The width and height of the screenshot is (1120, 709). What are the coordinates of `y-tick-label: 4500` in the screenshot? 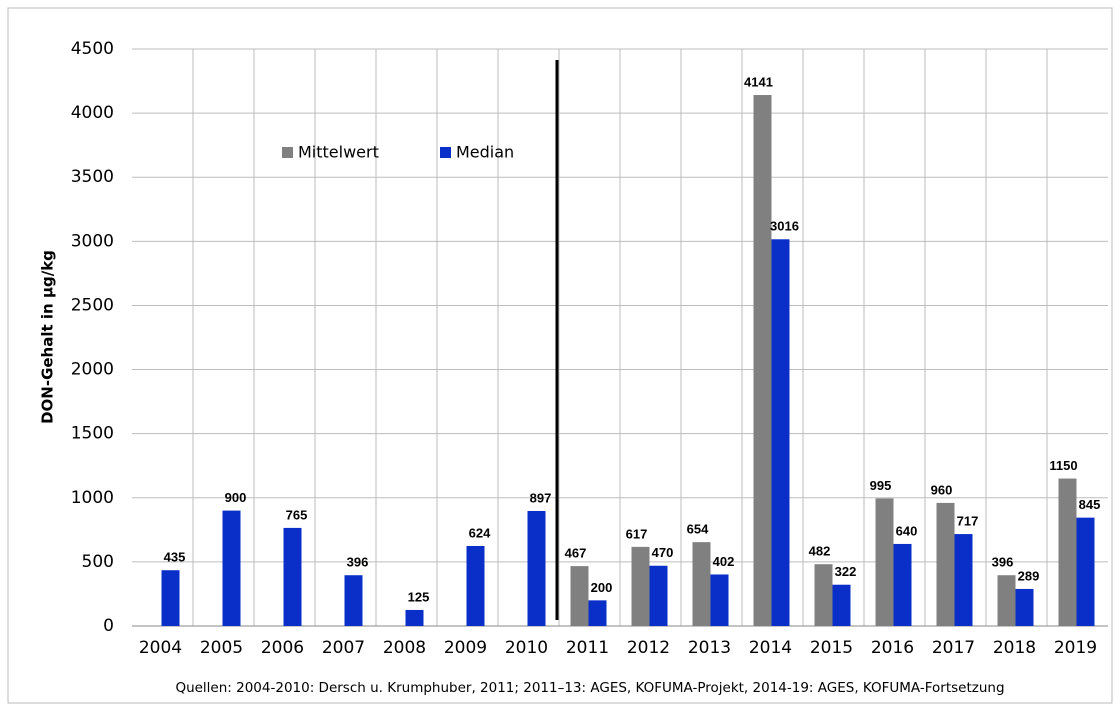 It's located at (92, 49).